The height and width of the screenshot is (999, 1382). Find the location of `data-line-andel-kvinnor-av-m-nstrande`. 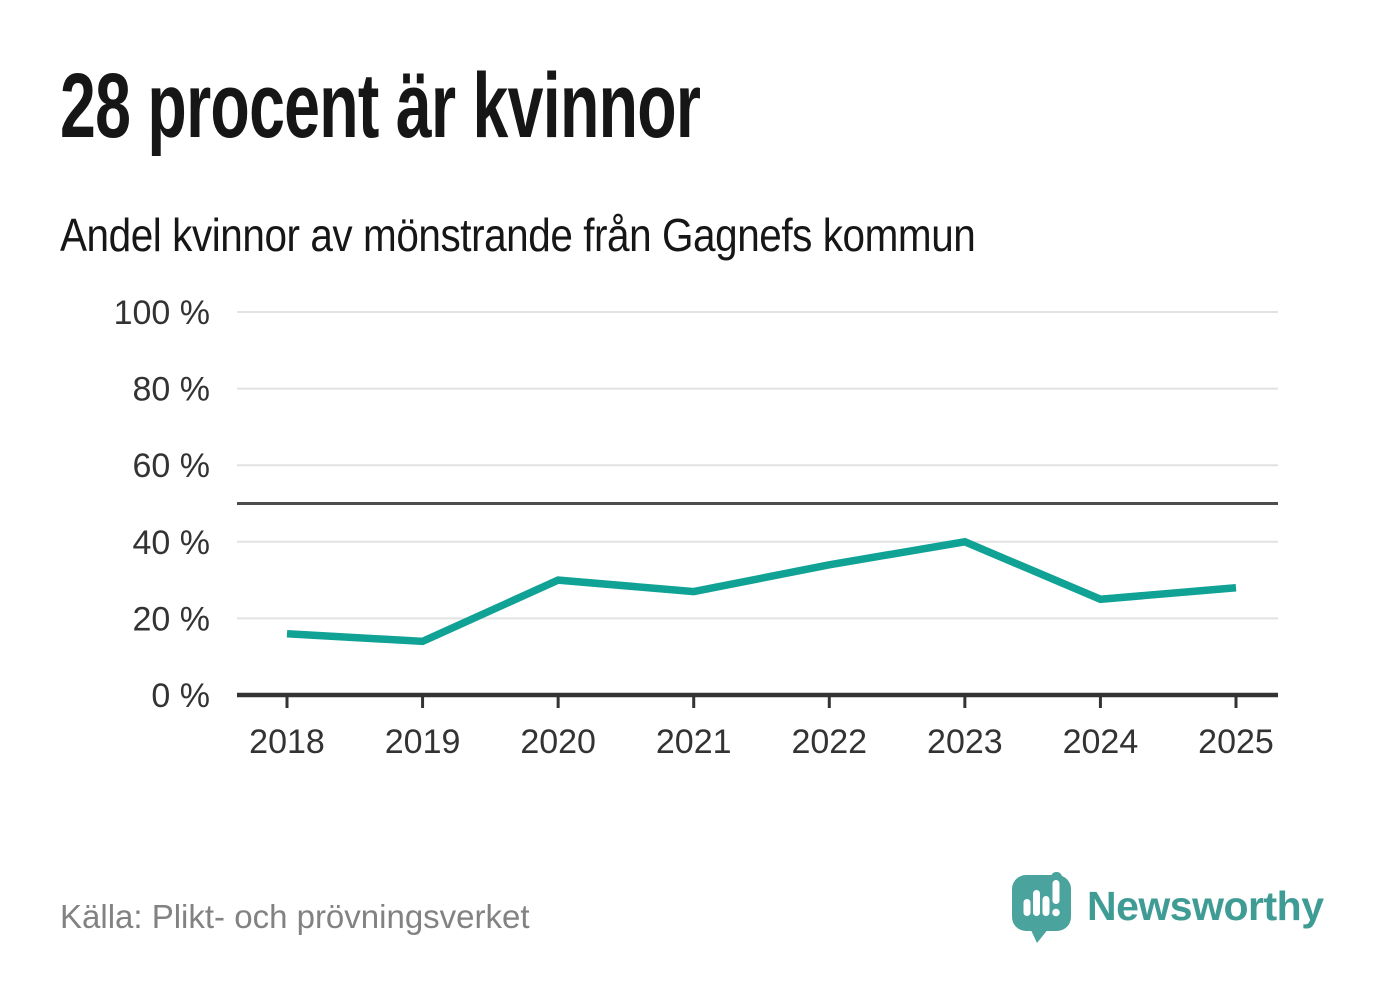

data-line-andel-kvinnor-av-m-nstrande is located at coordinates (761, 591).